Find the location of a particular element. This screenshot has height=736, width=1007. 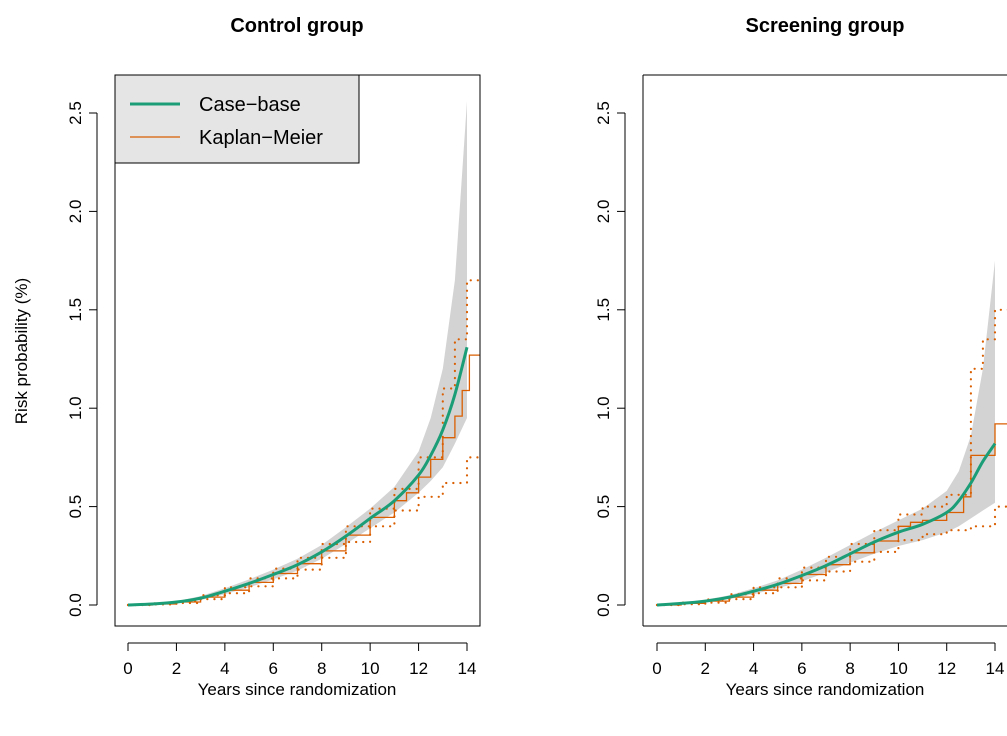

y-axis-label: Risk probability (%) is located at coordinates (21, 351).